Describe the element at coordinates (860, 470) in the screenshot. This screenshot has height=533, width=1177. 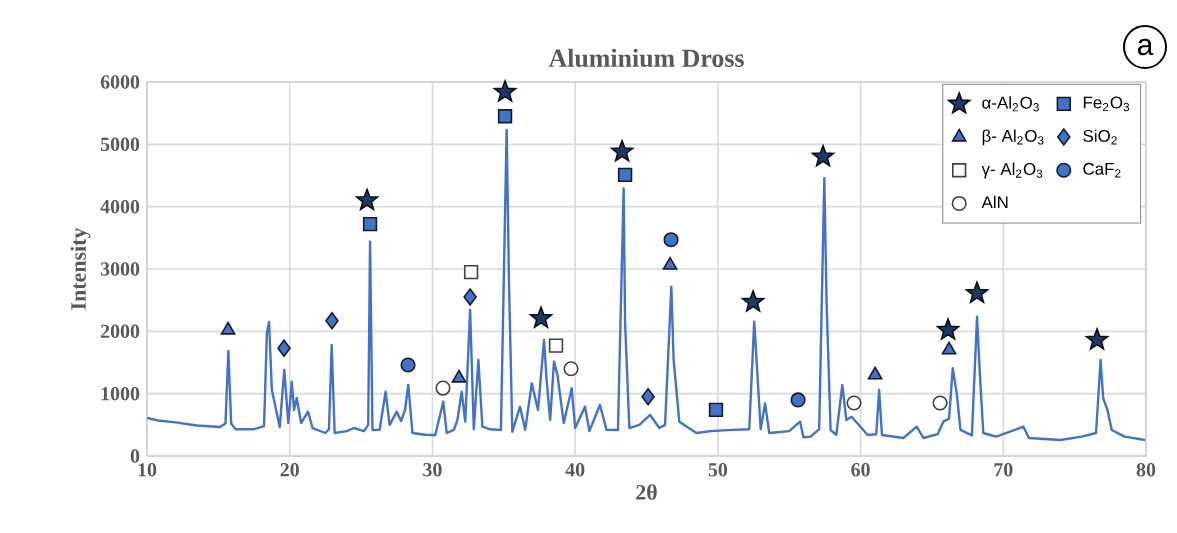
I see `x-tick-label: 60` at that location.